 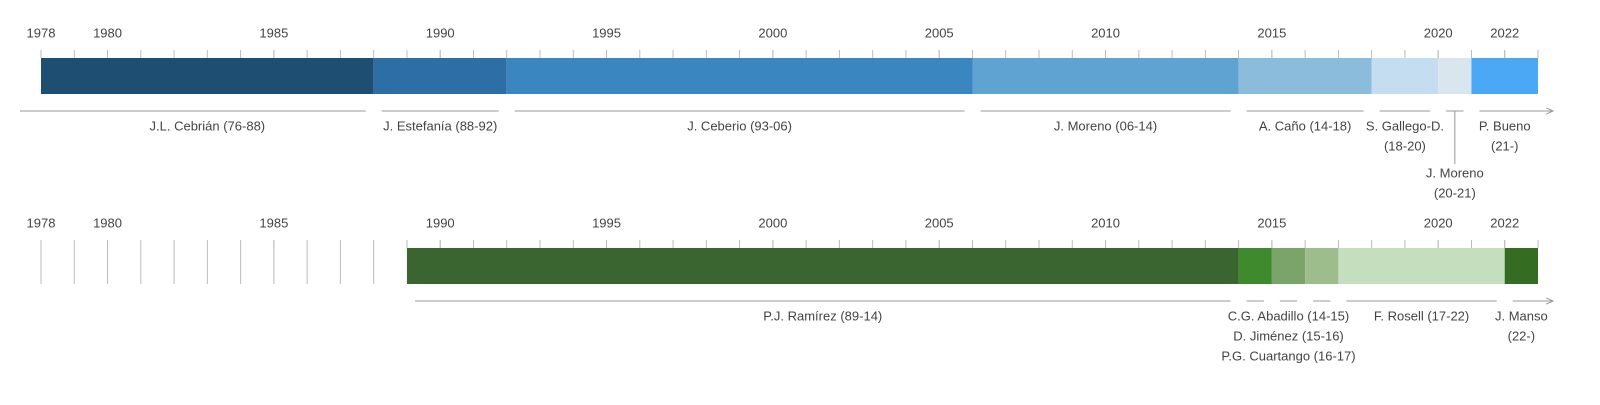 What do you see at coordinates (1305, 125) in the screenshot?
I see `segment-label: A. Caño (14-18)` at bounding box center [1305, 125].